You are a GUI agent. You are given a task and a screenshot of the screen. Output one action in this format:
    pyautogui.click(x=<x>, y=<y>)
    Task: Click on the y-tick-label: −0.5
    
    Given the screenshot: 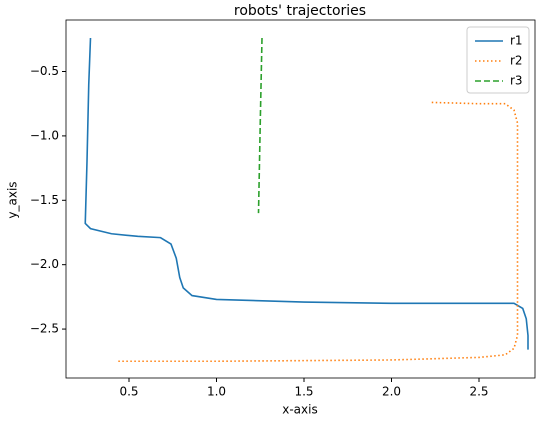 What is the action you would take?
    pyautogui.click(x=44, y=71)
    